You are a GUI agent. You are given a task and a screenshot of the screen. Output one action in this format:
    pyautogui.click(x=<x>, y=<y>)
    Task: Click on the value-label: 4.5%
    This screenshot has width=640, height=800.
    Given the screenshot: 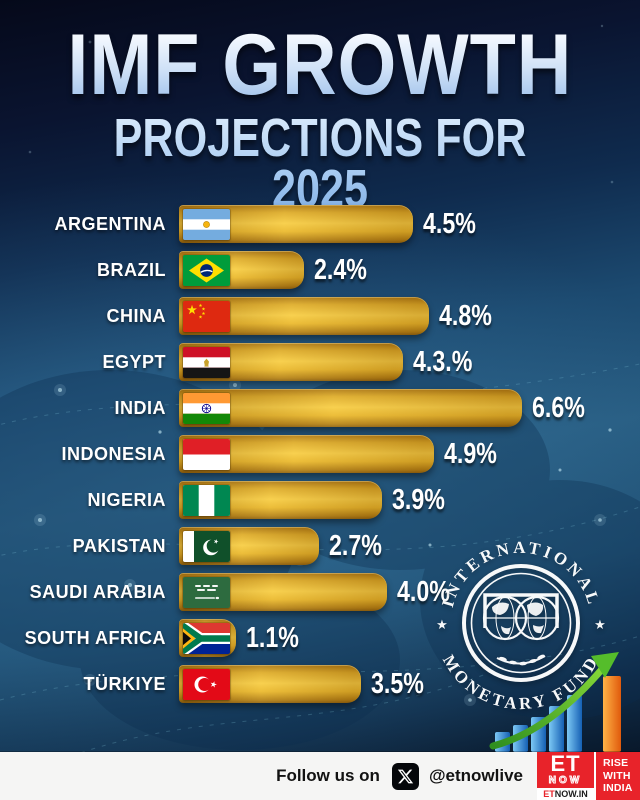 What is the action you would take?
    pyautogui.click(x=449, y=223)
    